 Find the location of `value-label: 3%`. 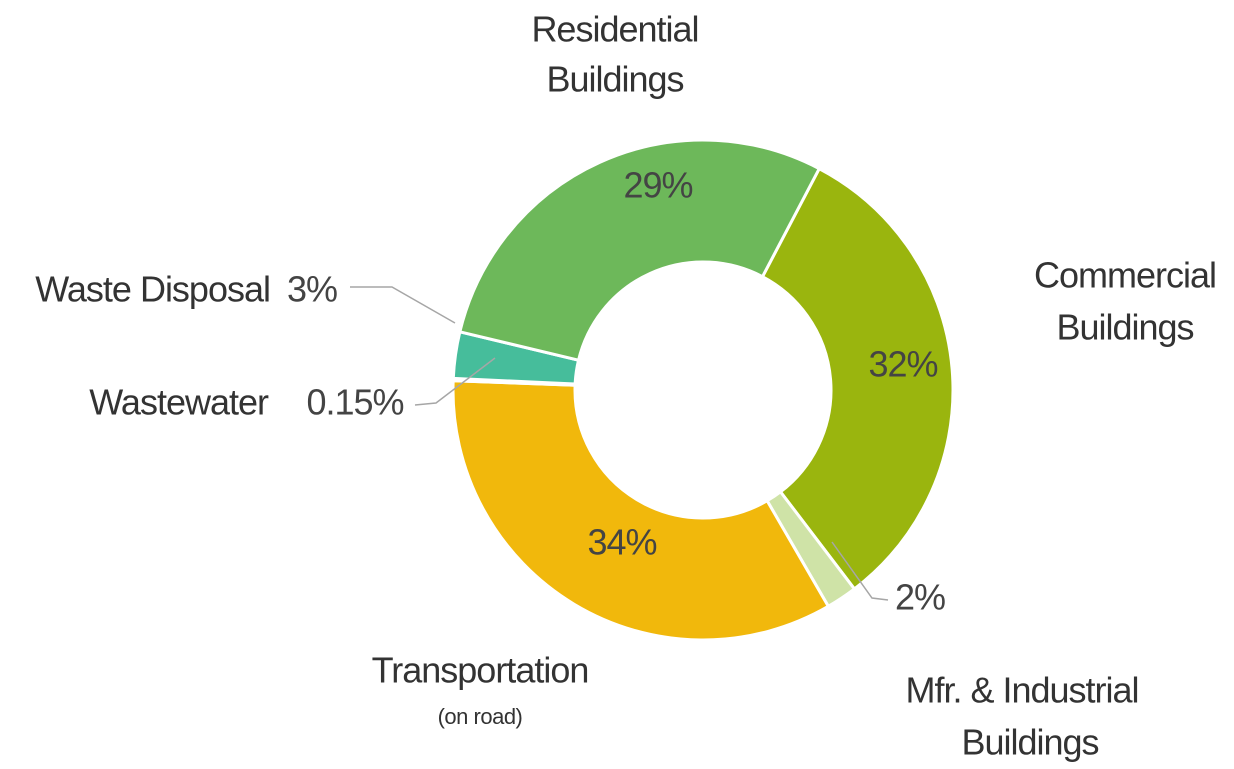

value-label: 3% is located at coordinates (312, 289).